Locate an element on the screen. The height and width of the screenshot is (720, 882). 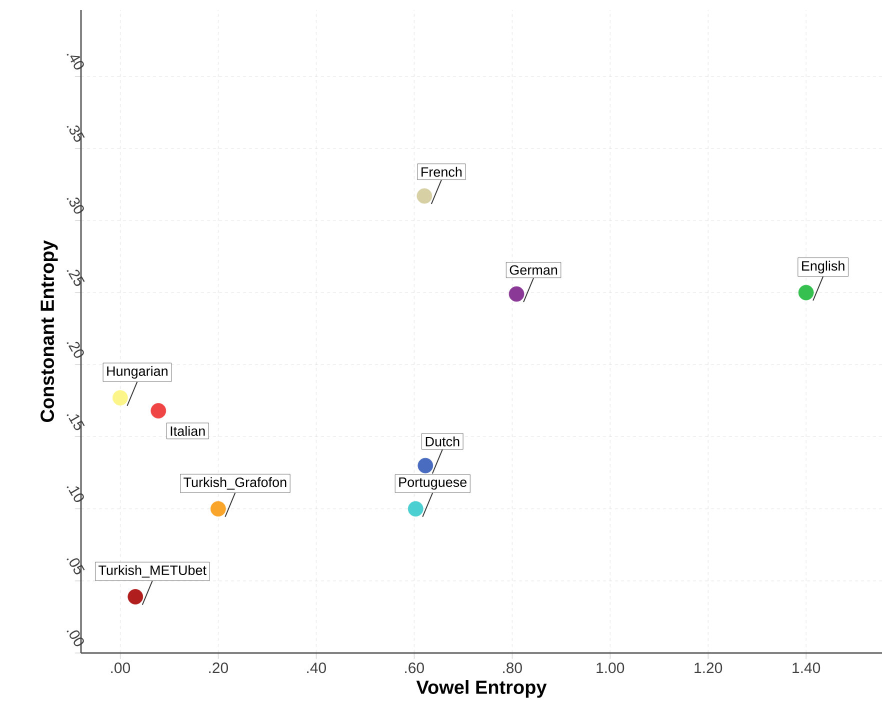
x-tick-label: 1.20 is located at coordinates (708, 668).